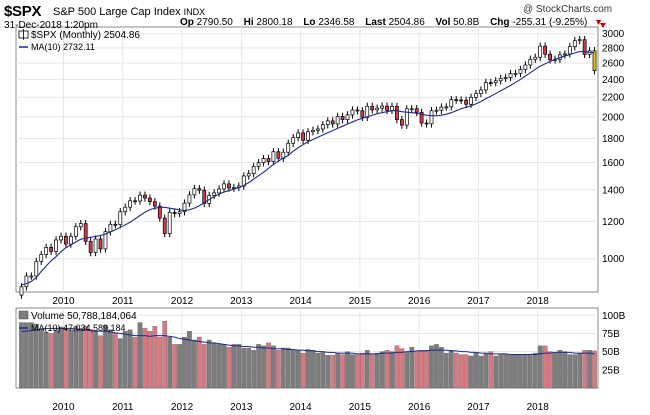 The height and width of the screenshot is (415, 650). I want to click on volume-legend-series: Volume 50,788,184,064, so click(84, 316).